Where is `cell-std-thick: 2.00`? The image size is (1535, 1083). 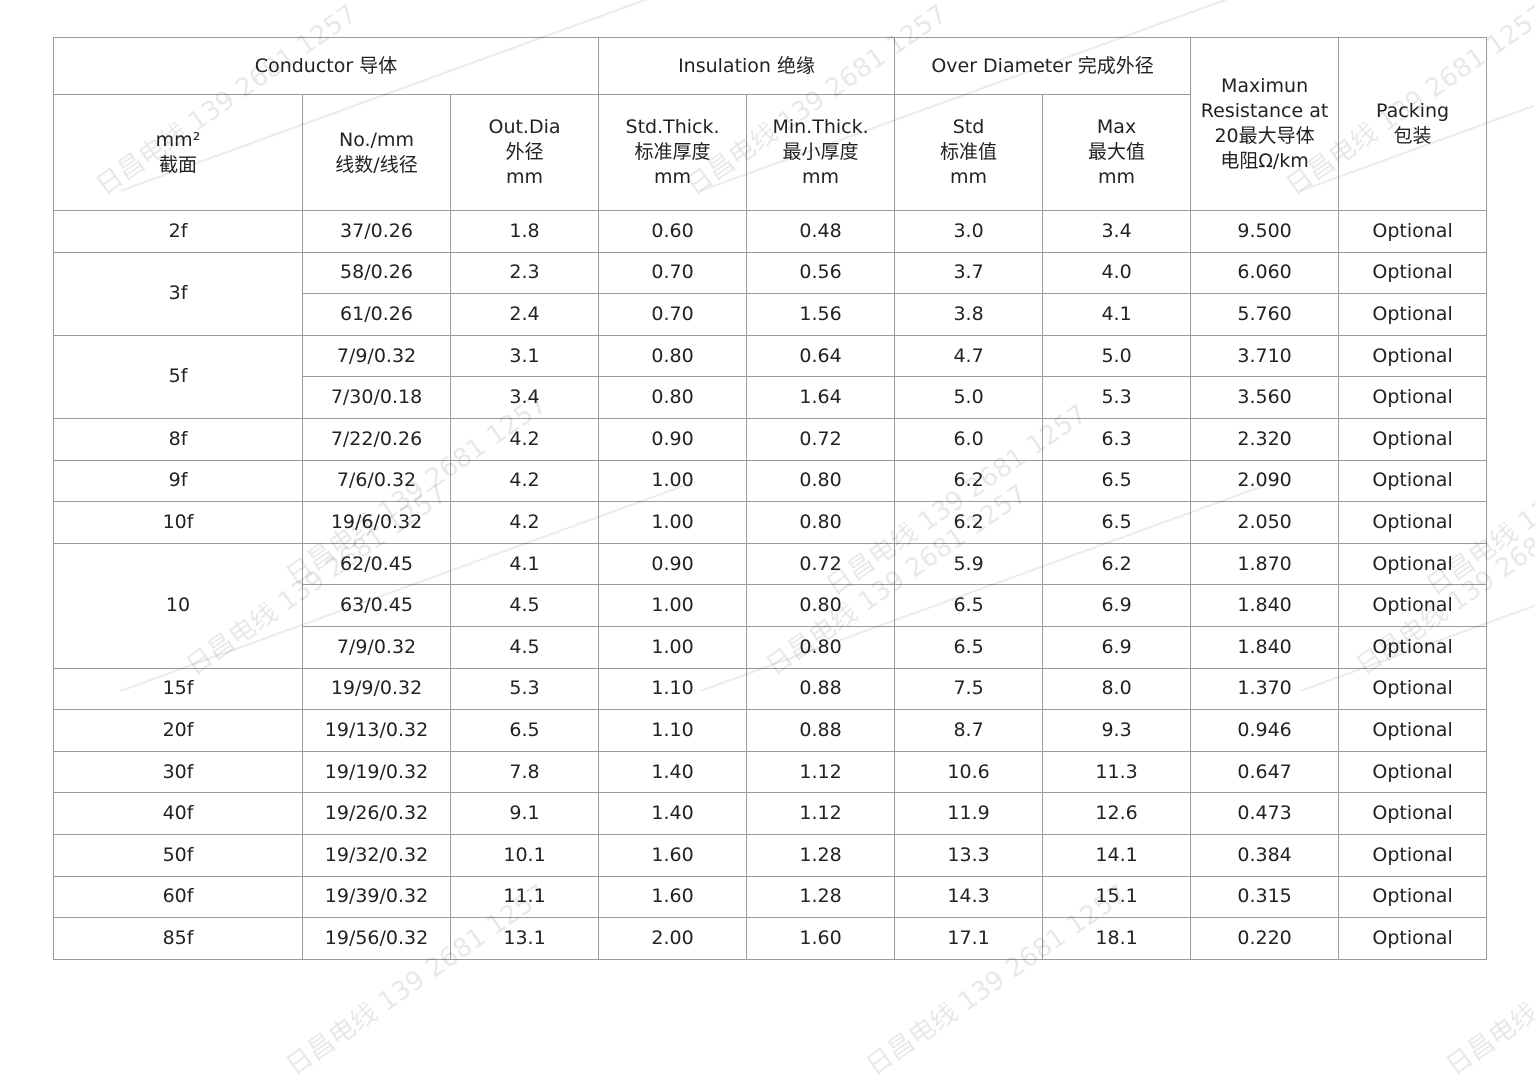
cell-std-thick: 2.00 is located at coordinates (673, 938).